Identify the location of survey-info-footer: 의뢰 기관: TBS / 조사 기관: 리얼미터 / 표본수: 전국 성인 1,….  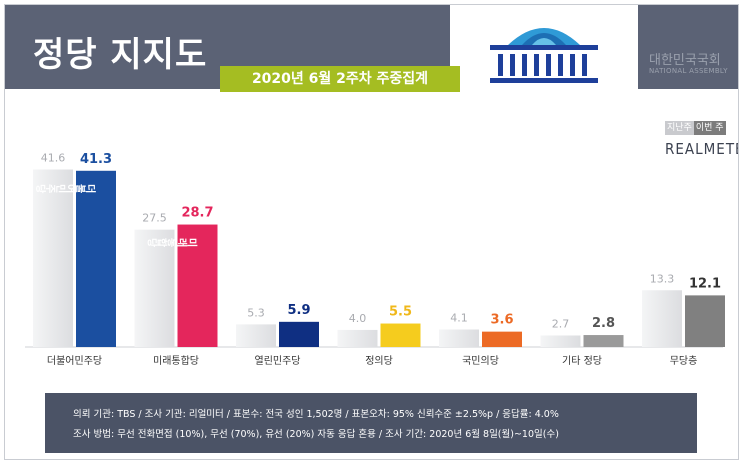
(371, 423).